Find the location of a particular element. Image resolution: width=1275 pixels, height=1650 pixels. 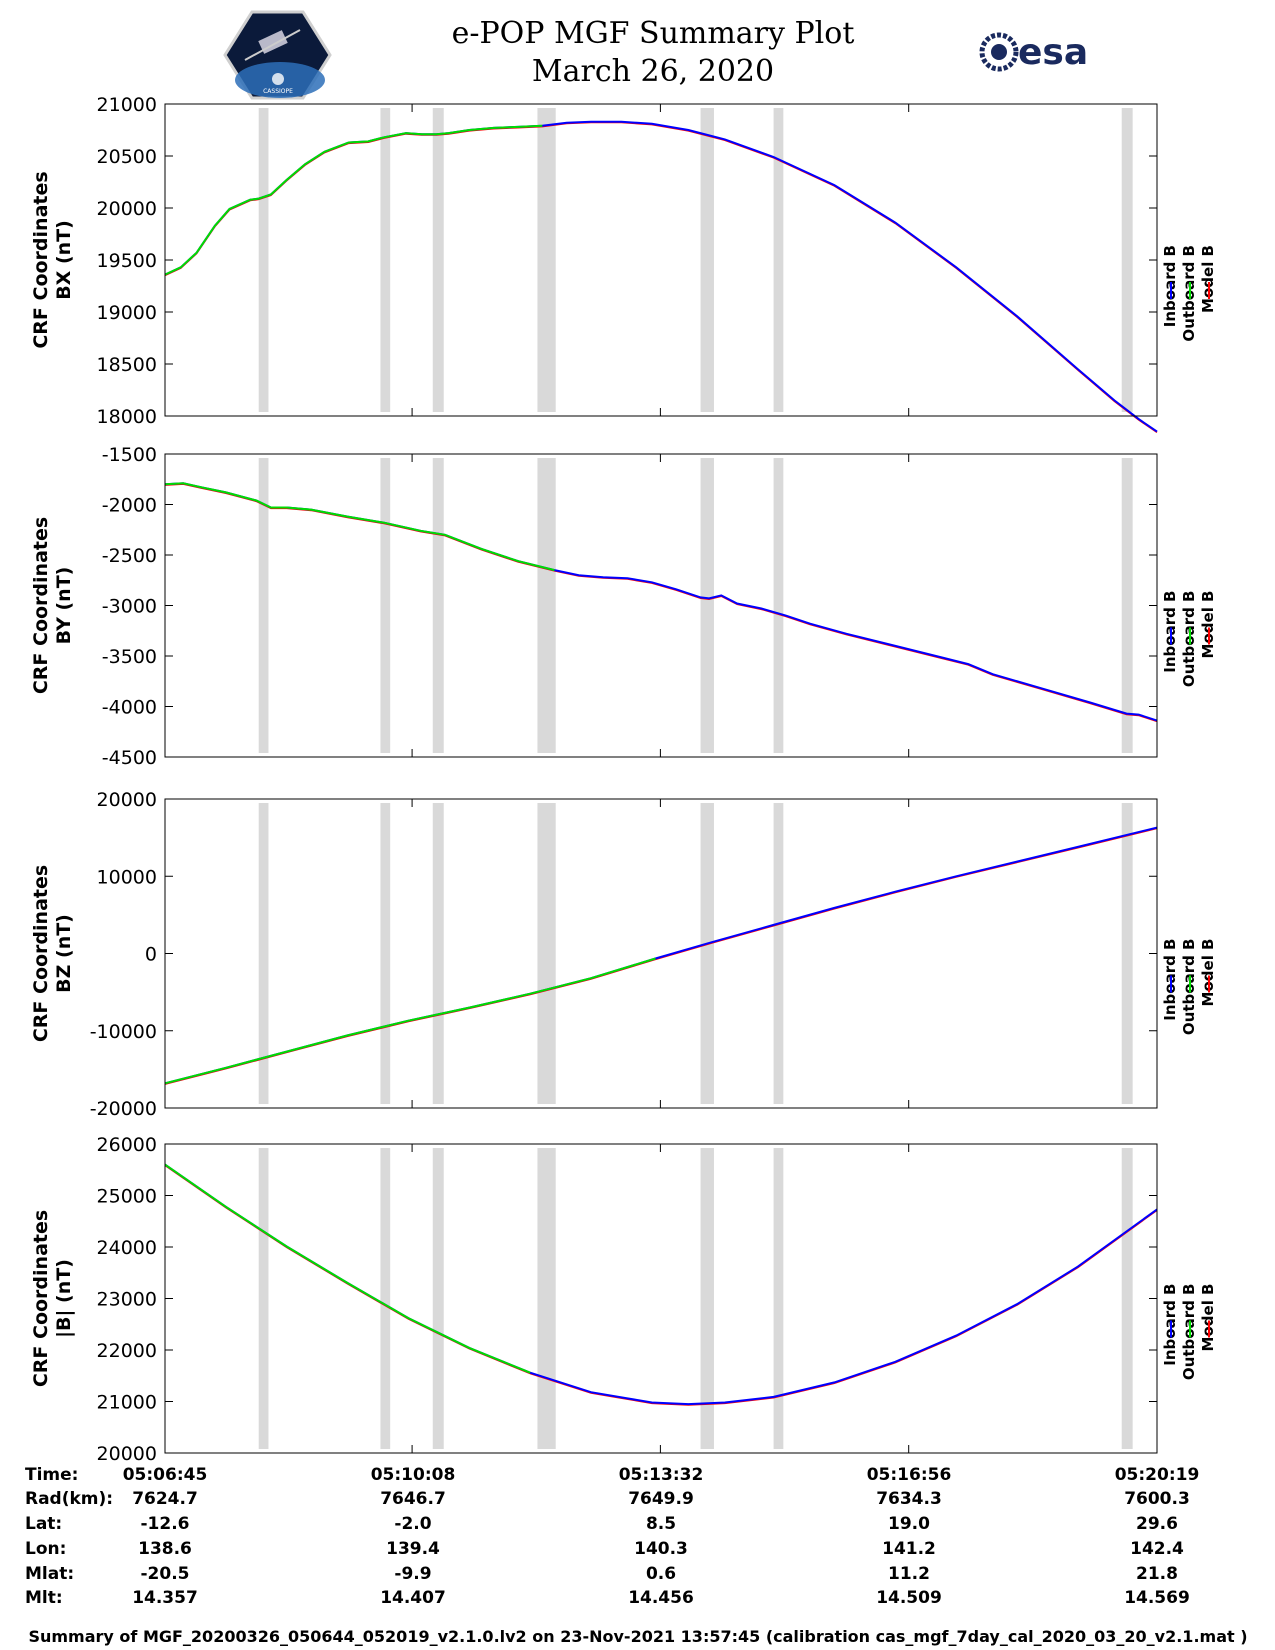

y-tick-label: 10000 is located at coordinates (127, 877).